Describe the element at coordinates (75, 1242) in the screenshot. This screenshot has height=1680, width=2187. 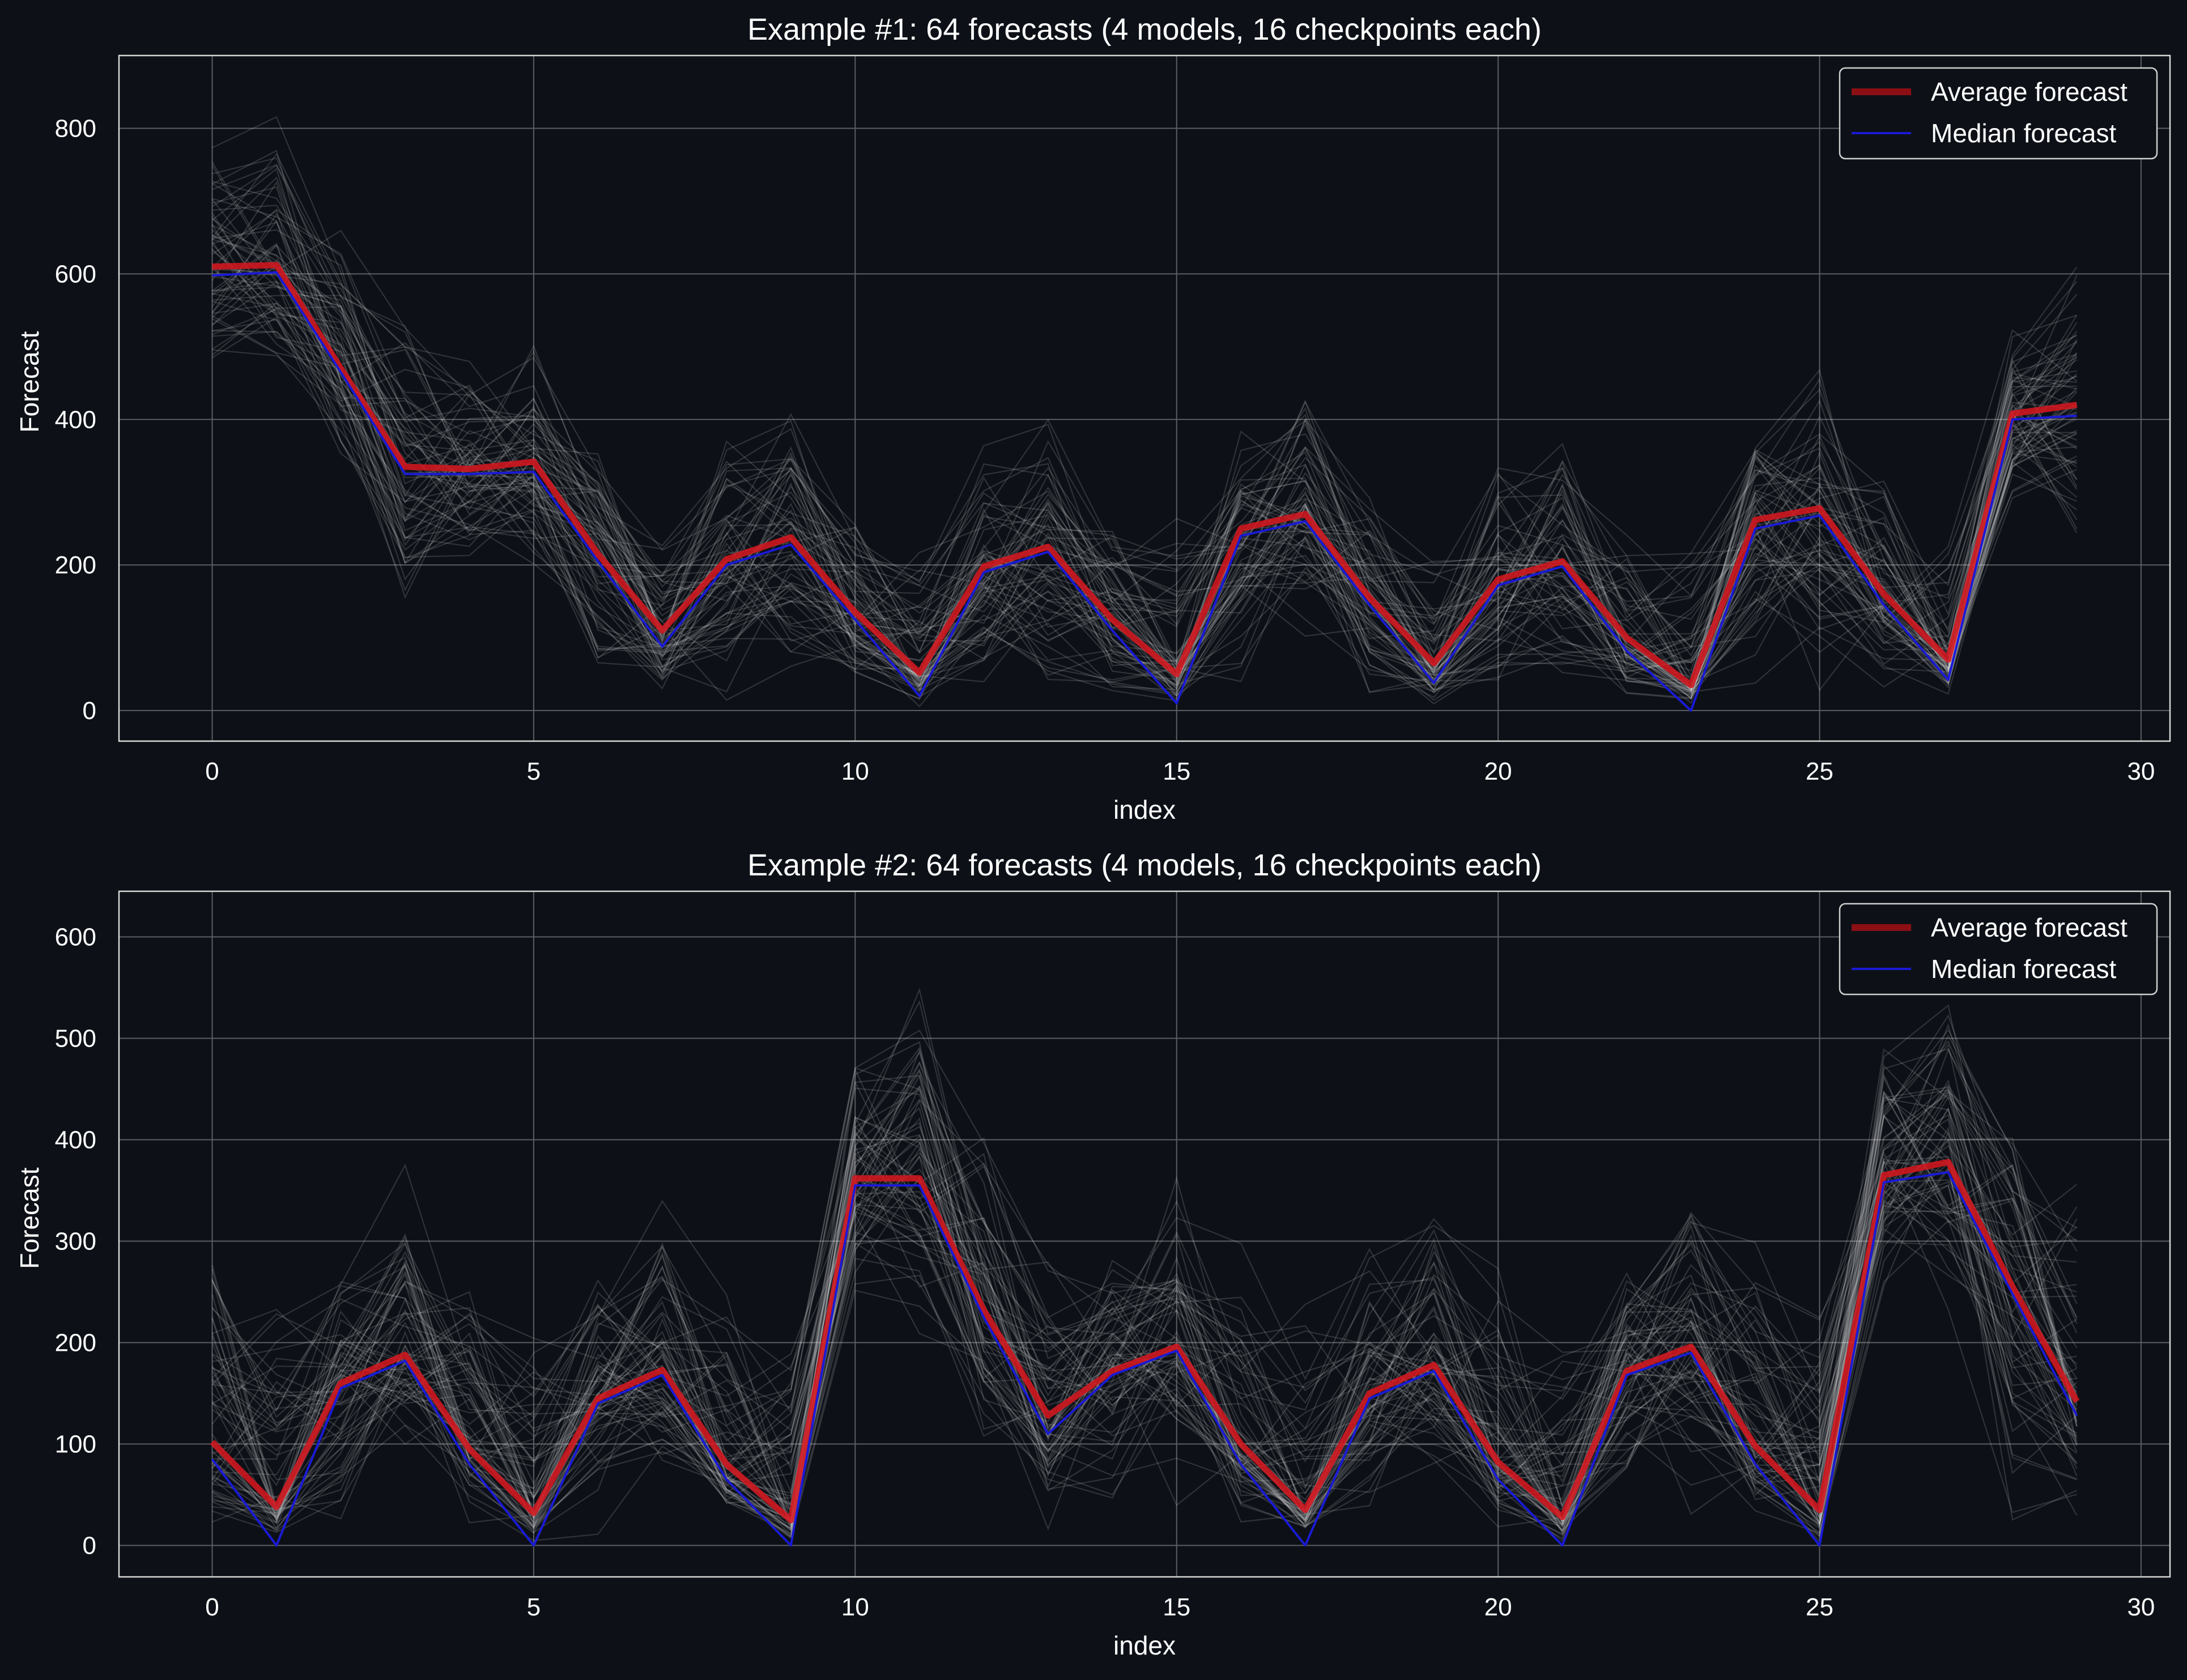
I see `y-tick-label: 300` at that location.